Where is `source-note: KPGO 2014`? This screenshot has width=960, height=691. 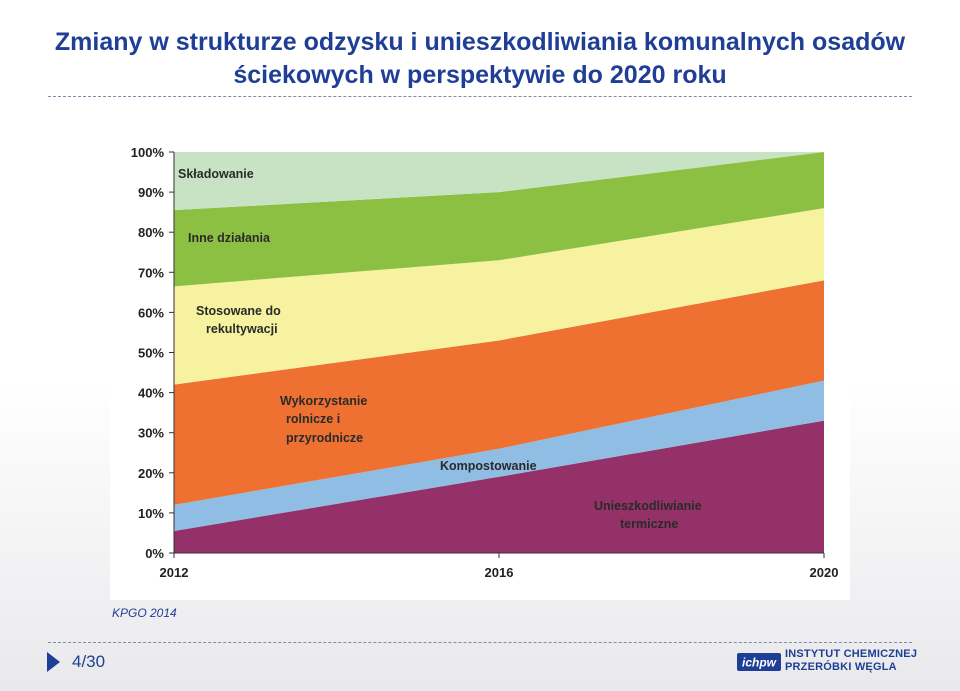 source-note: KPGO 2014 is located at coordinates (144, 613).